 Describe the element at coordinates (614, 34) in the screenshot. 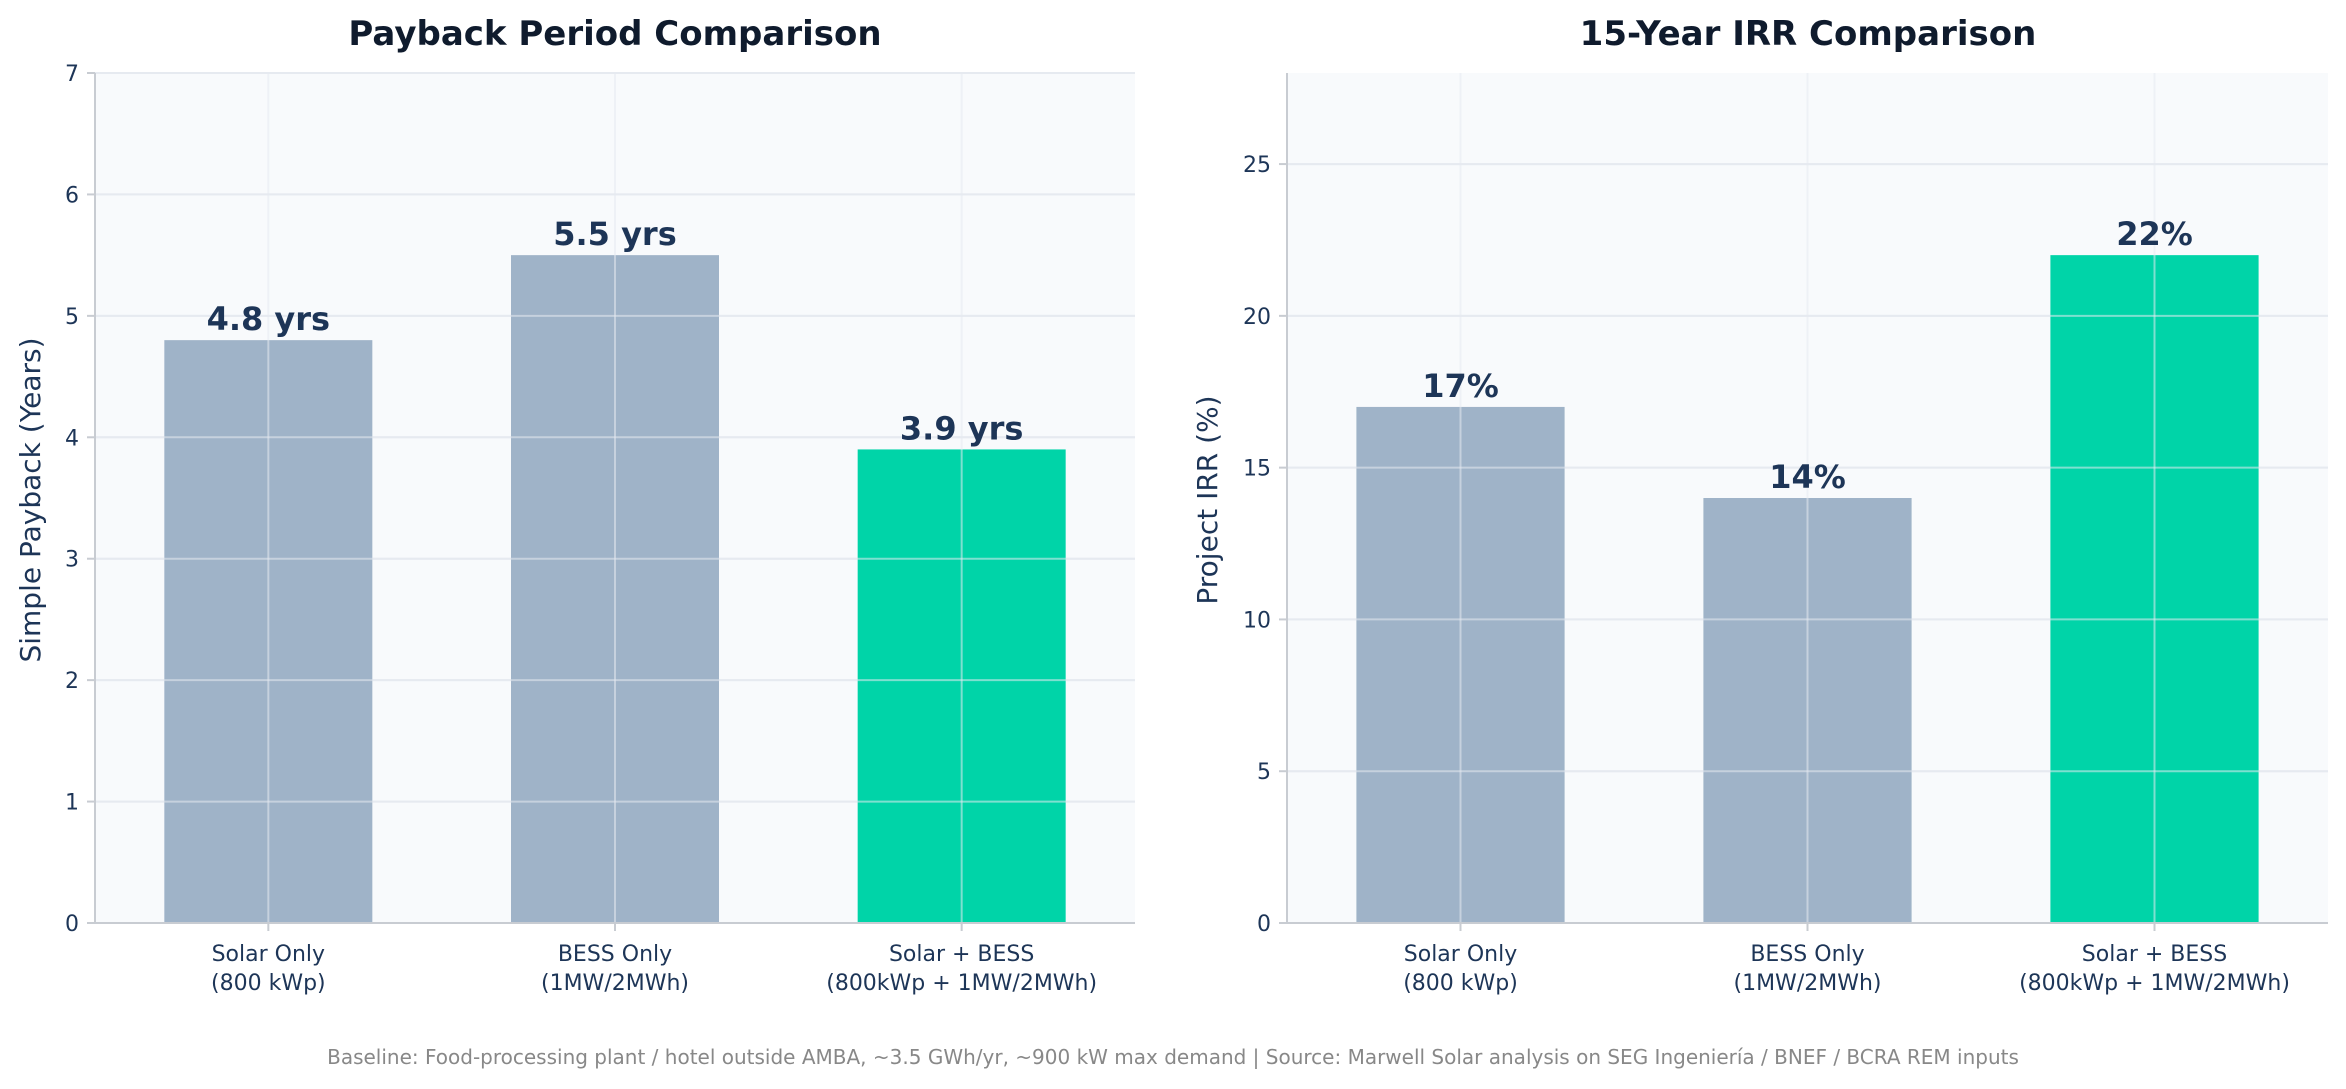

I see `payback-chart-title: Payback Period Comparison` at that location.